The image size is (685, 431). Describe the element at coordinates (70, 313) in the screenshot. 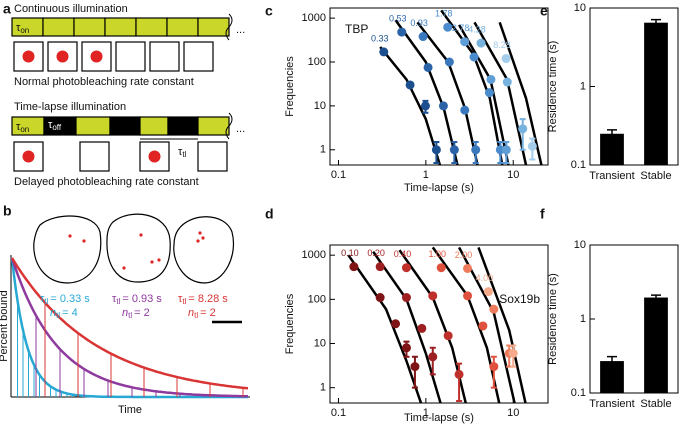

I see `value-text: = 4` at that location.